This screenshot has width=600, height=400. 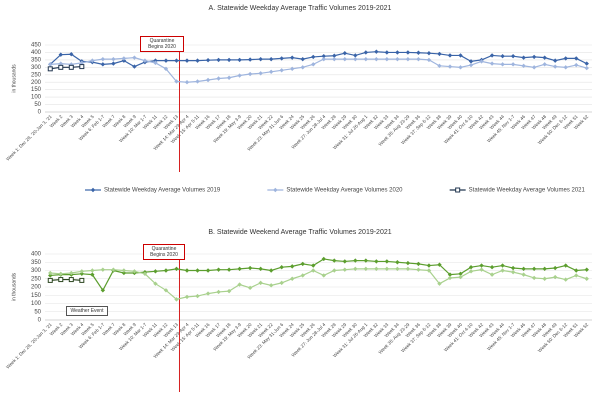 What do you see at coordinates (164, 252) in the screenshot?
I see `annotation: Quarantine Begins 2020` at bounding box center [164, 252].